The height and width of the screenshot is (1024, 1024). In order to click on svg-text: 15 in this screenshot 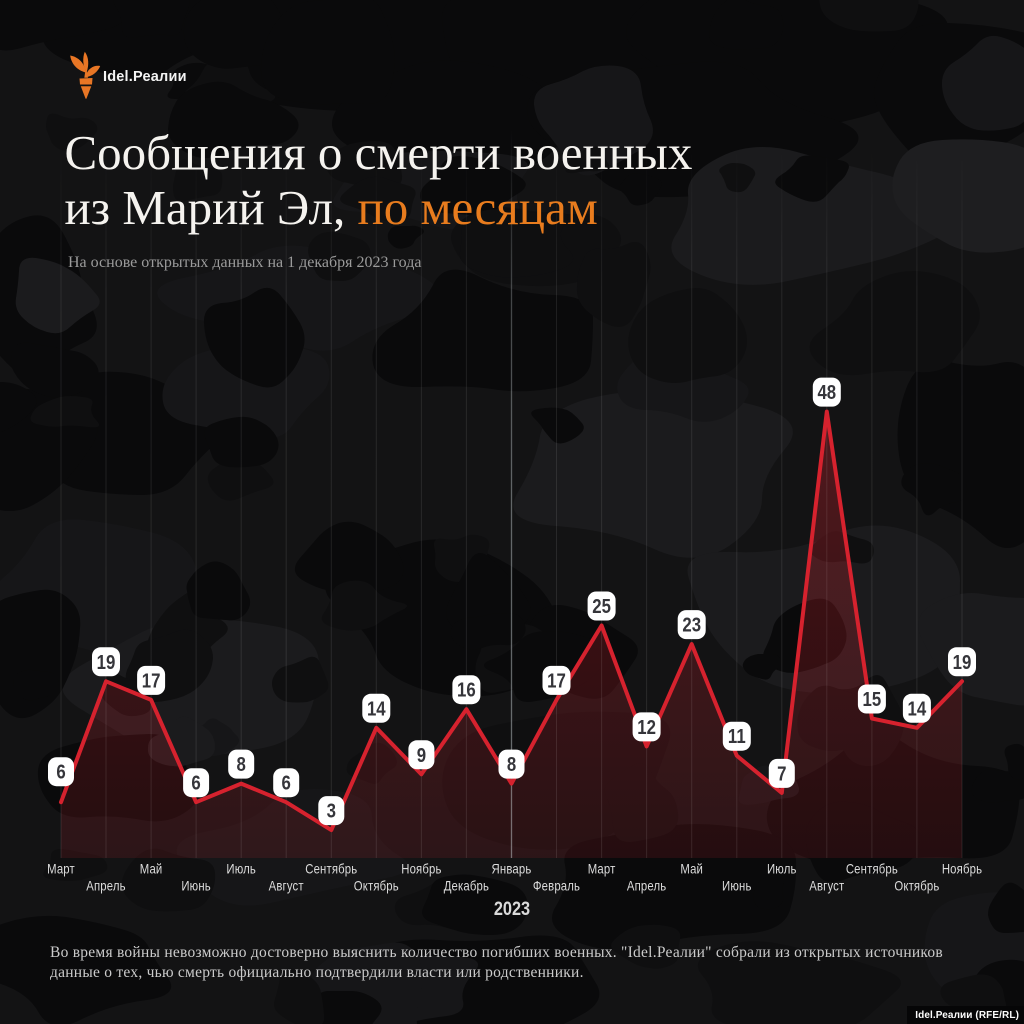, I will do `click(872, 698)`.